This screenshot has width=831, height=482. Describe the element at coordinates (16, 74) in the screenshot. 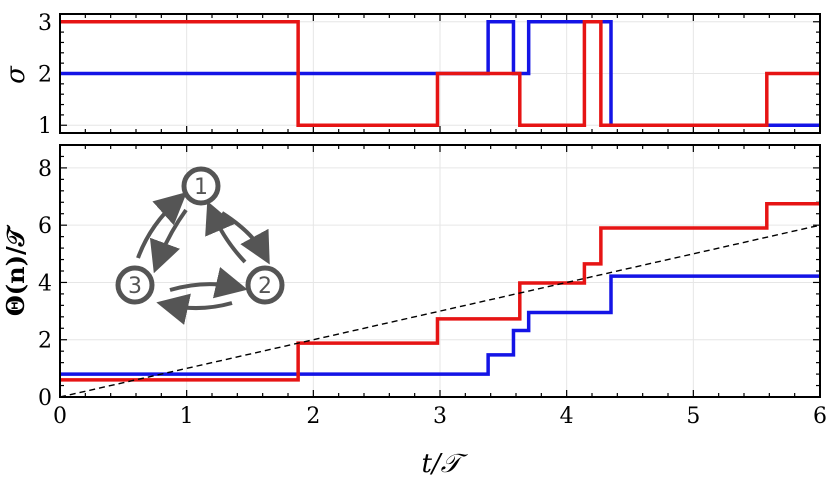

I see `y-axis-label-sigma: σ` at that location.